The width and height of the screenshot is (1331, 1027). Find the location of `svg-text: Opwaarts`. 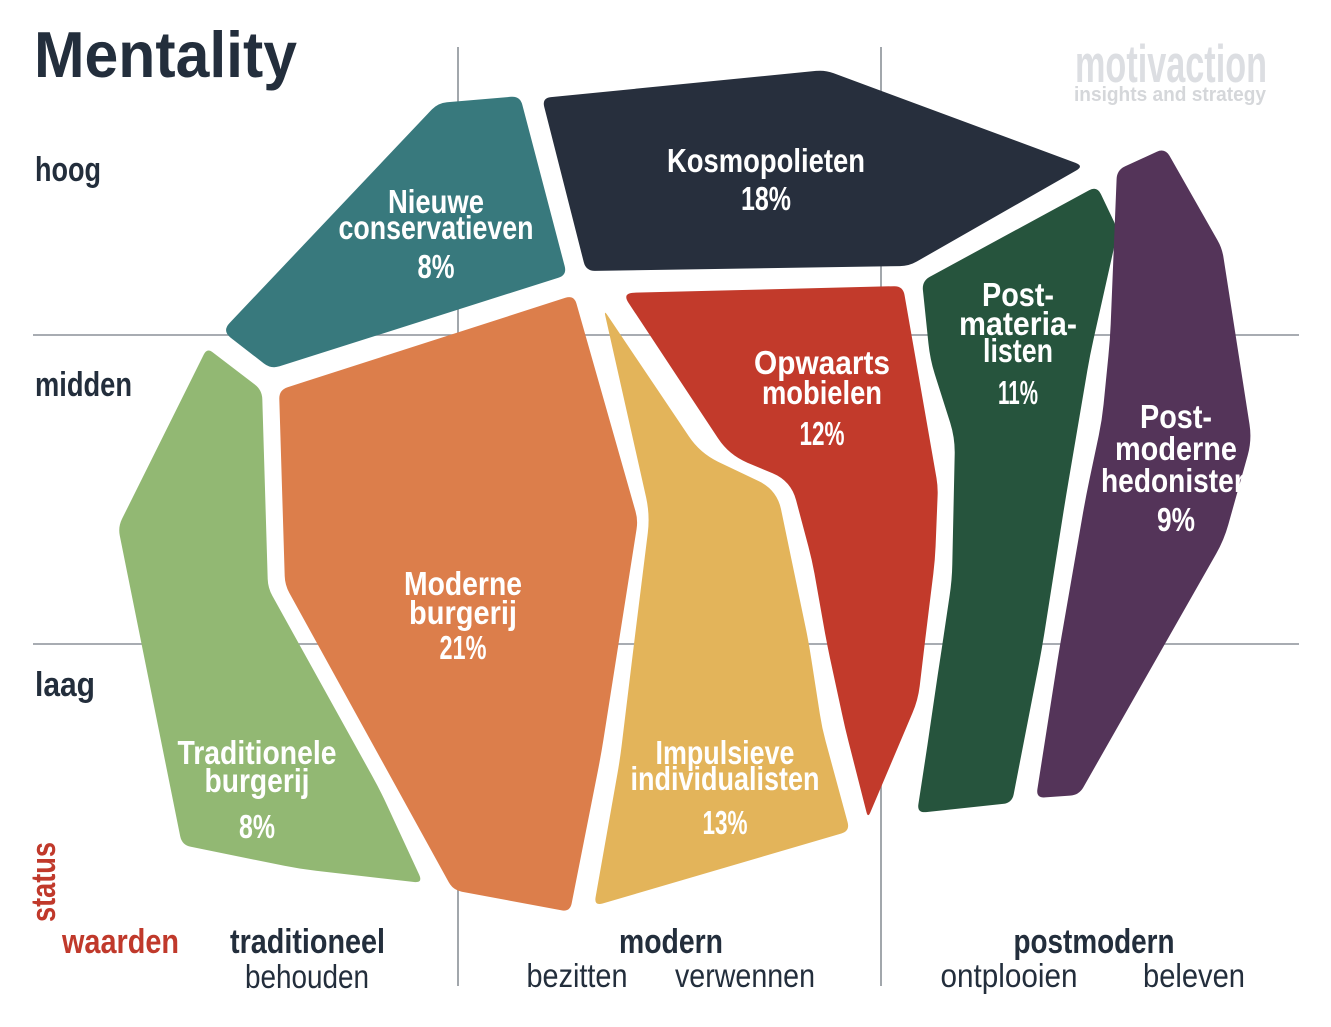

svg-text: Opwaarts is located at coordinates (822, 362).